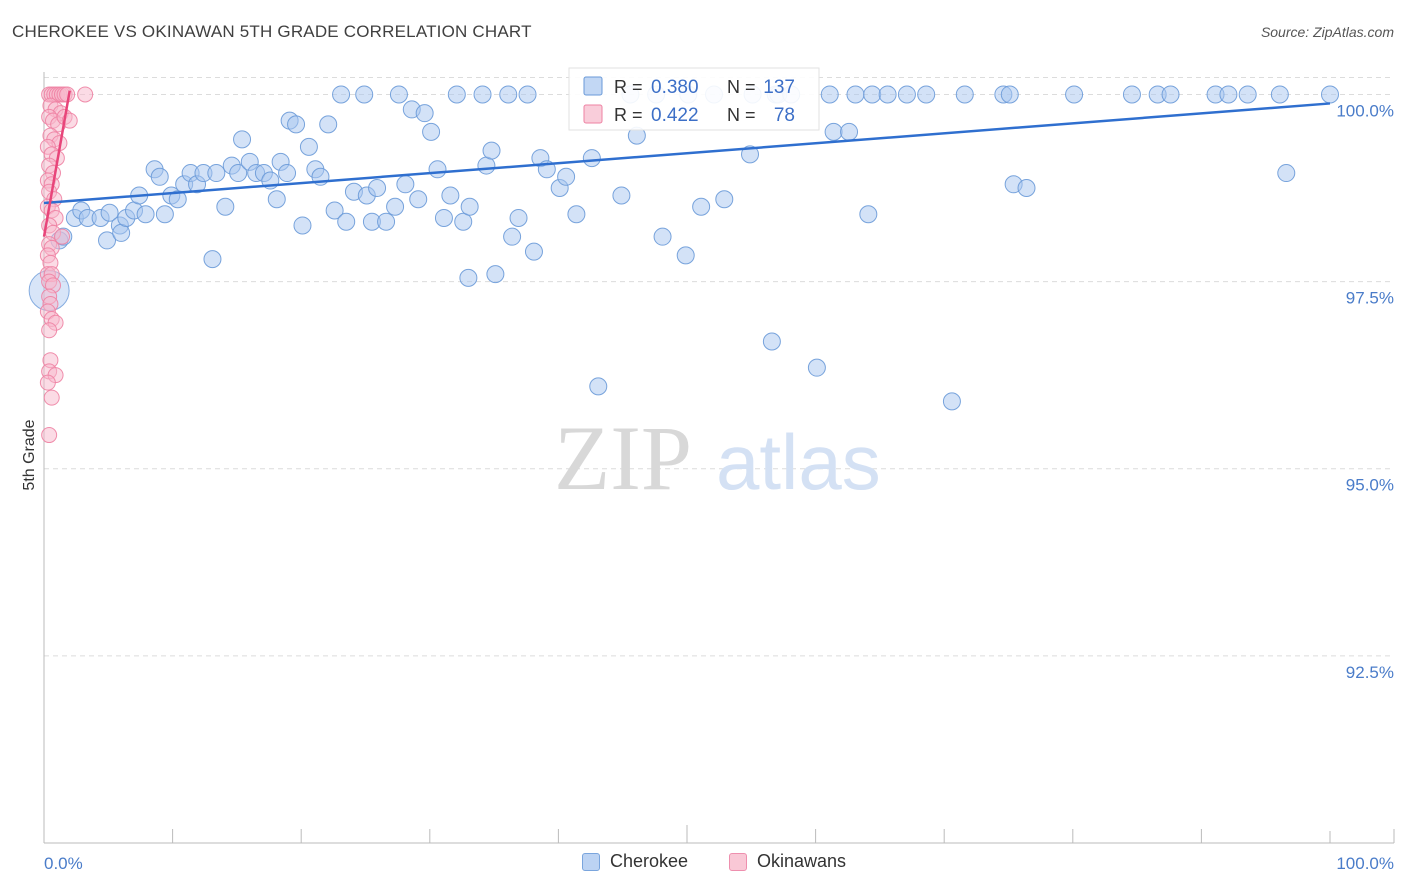  I want to click on legend-n-value: 137, so click(779, 87).